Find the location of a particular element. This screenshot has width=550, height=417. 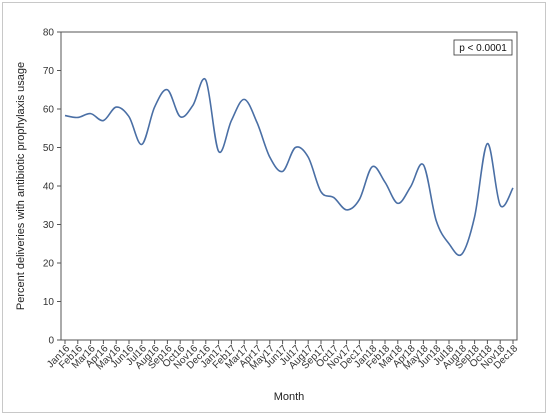

annotation-text: p < 0.0001 is located at coordinates (483, 48).